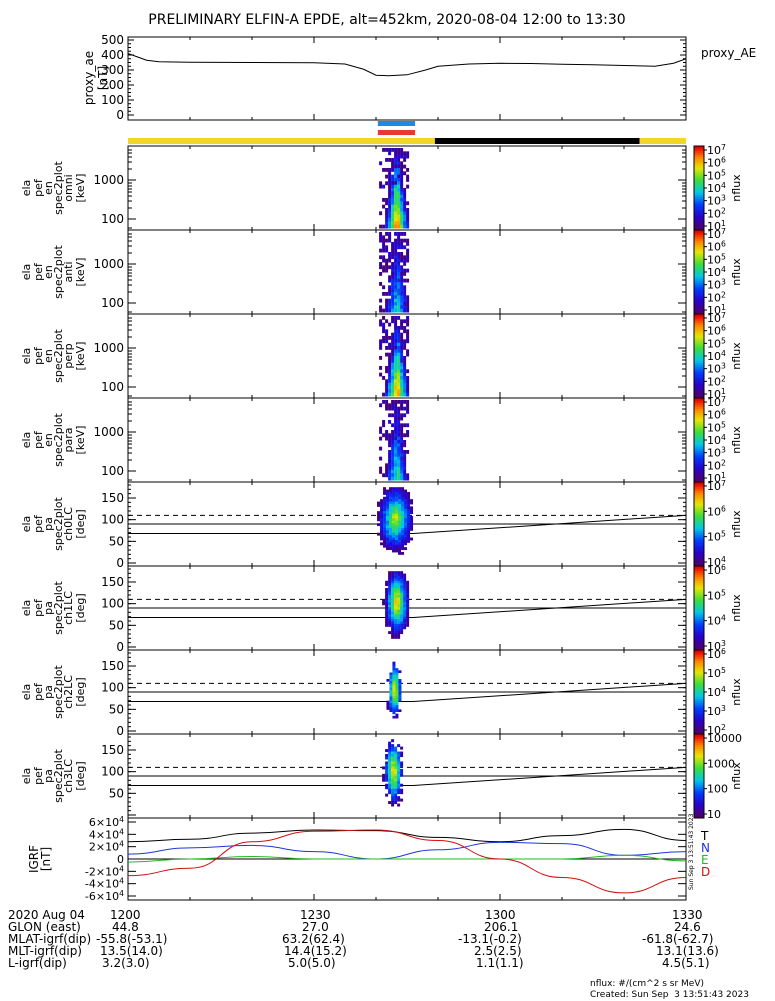 The width and height of the screenshot is (775, 1001). I want to click on igrf-ytick-label: 6×10⁴, so click(106, 822).